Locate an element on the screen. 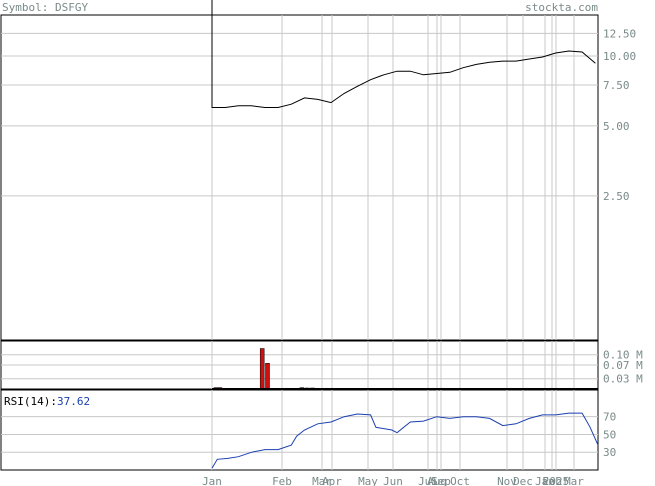  rsi-tick-label: 30 is located at coordinates (609, 452).